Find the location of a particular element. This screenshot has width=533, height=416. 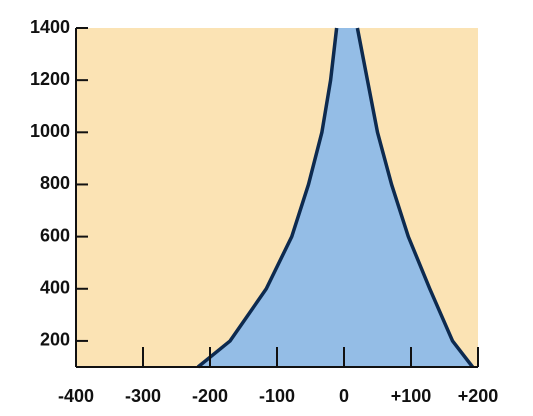

y-tick-label: 600 is located at coordinates (55, 235).